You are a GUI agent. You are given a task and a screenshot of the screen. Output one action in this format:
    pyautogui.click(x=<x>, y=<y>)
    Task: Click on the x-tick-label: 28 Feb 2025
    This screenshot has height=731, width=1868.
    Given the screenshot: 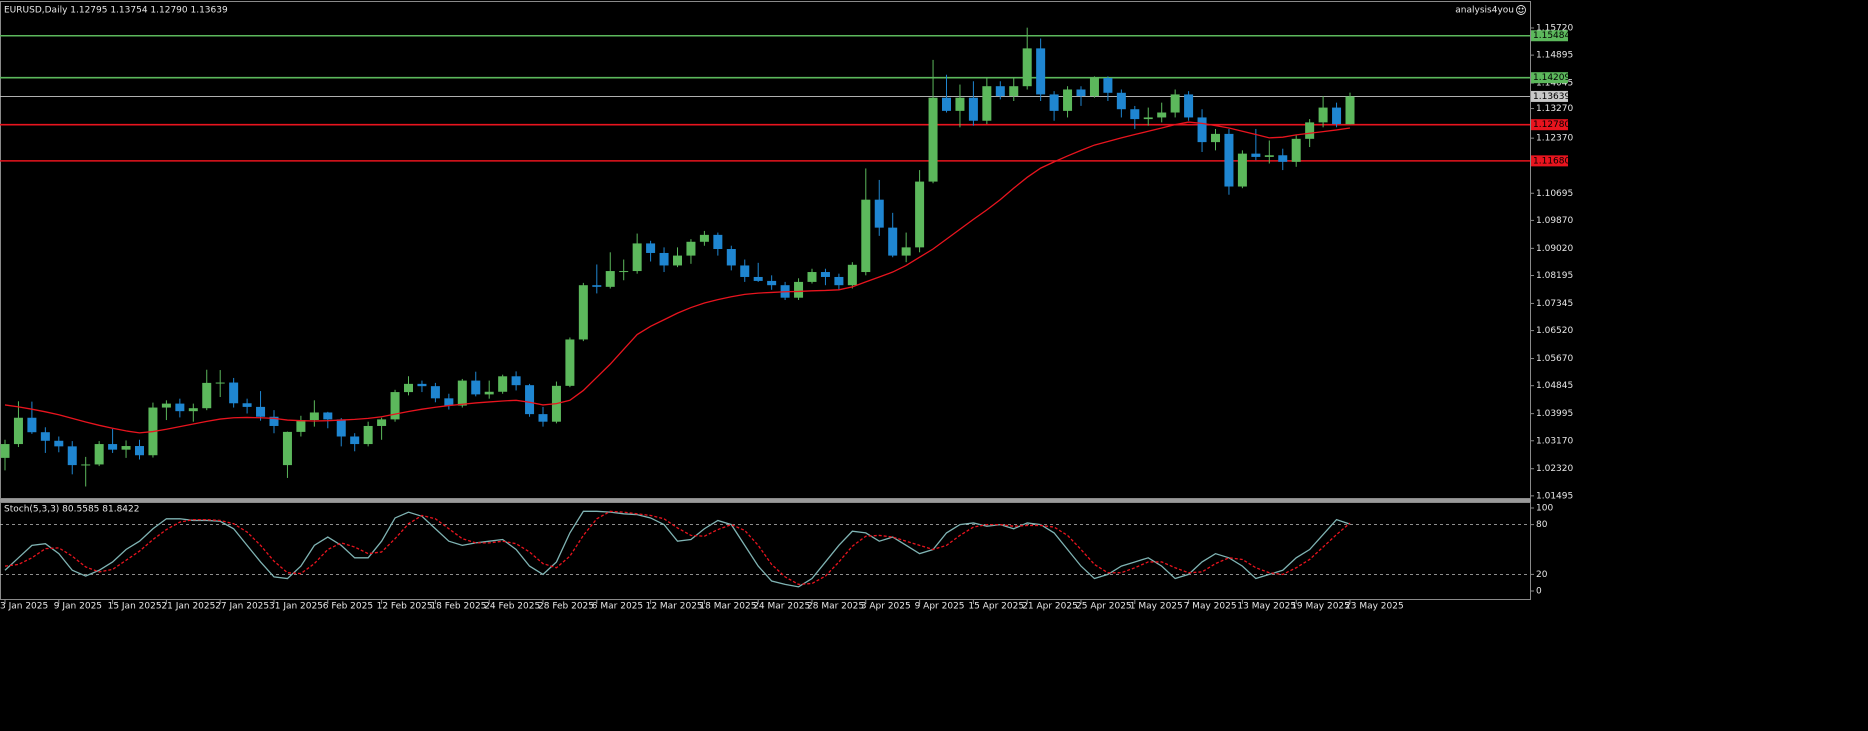 What is the action you would take?
    pyautogui.click(x=566, y=607)
    